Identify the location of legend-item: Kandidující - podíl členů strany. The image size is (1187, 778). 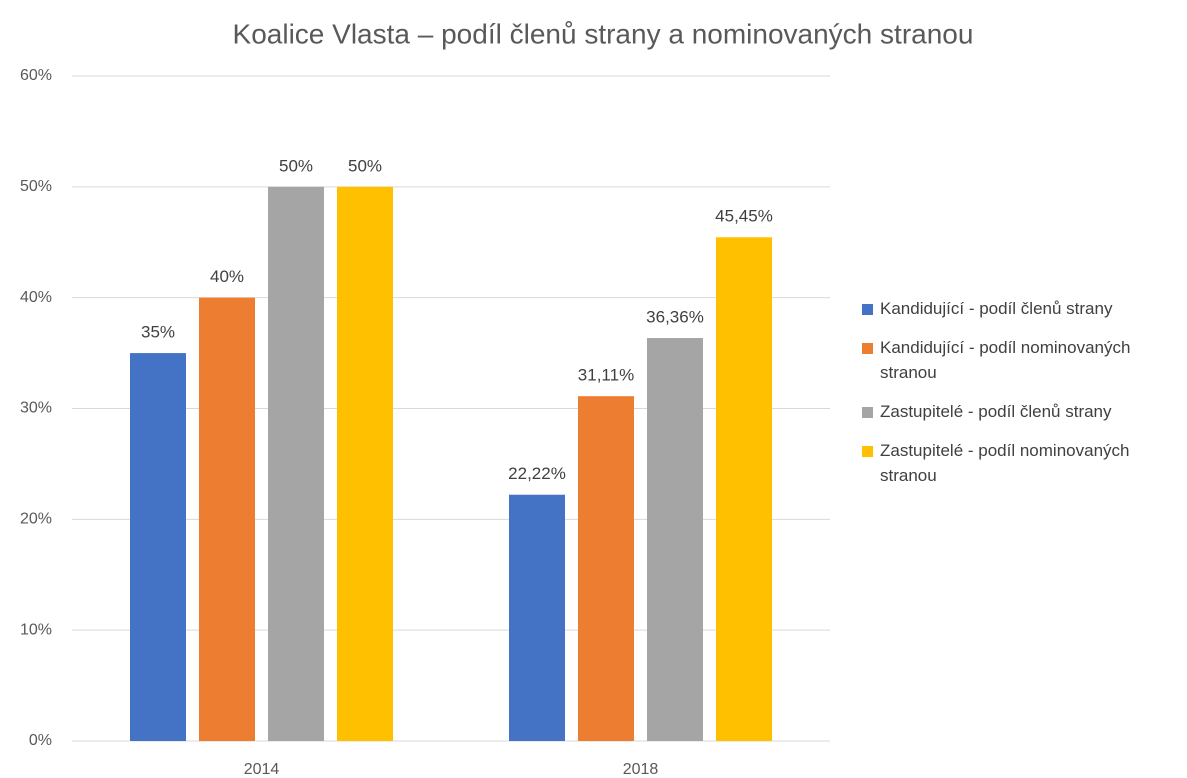
(1018, 308).